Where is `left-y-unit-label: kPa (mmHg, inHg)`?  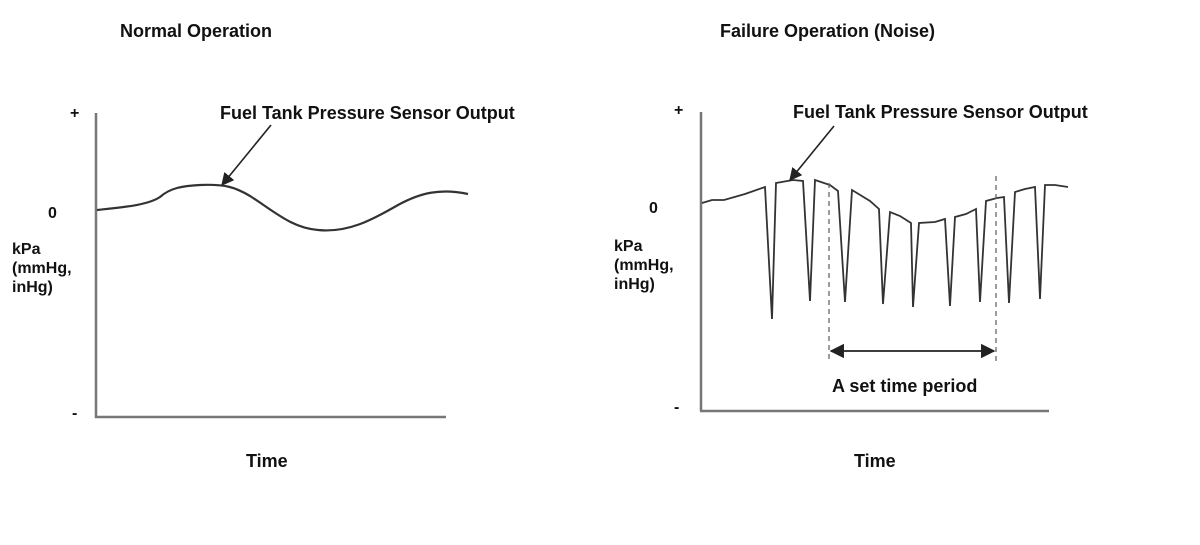
left-y-unit-label: kPa (mmHg, inHg) is located at coordinates (42, 268).